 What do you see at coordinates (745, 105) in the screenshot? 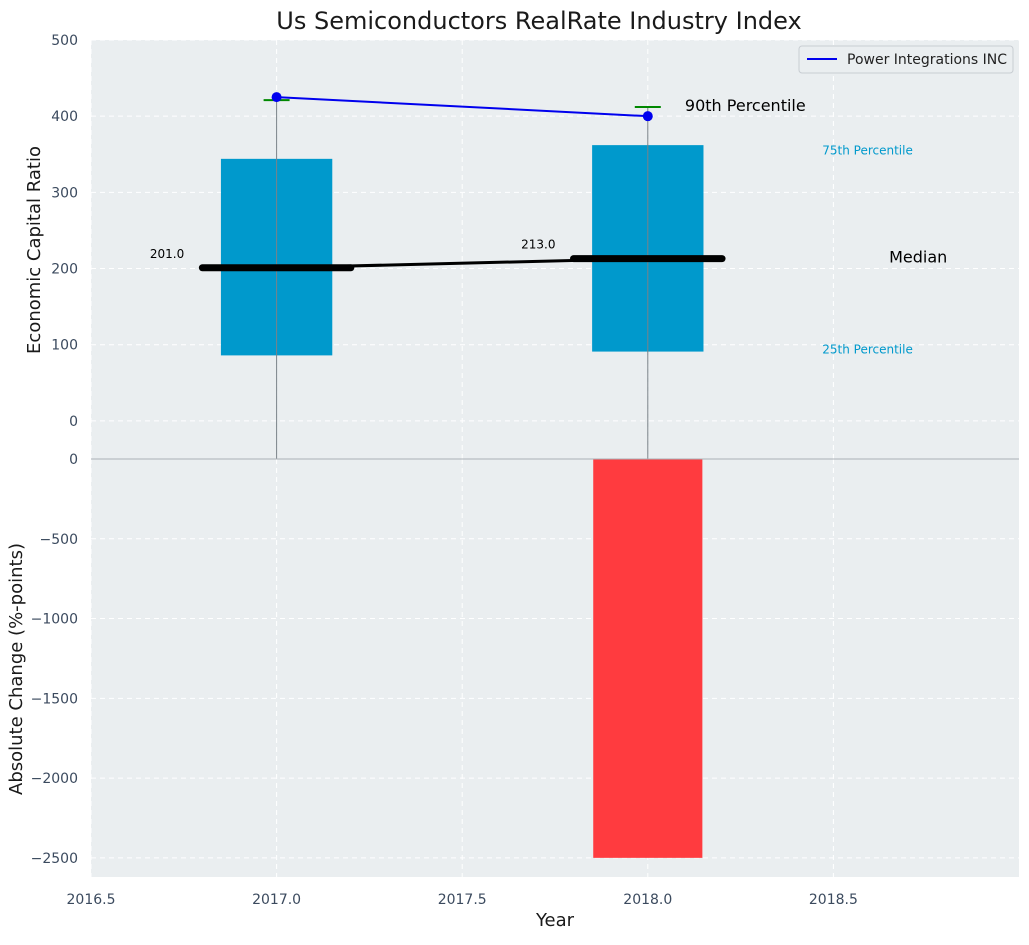
I see `annotation-p90: 90th Percentile` at bounding box center [745, 105].